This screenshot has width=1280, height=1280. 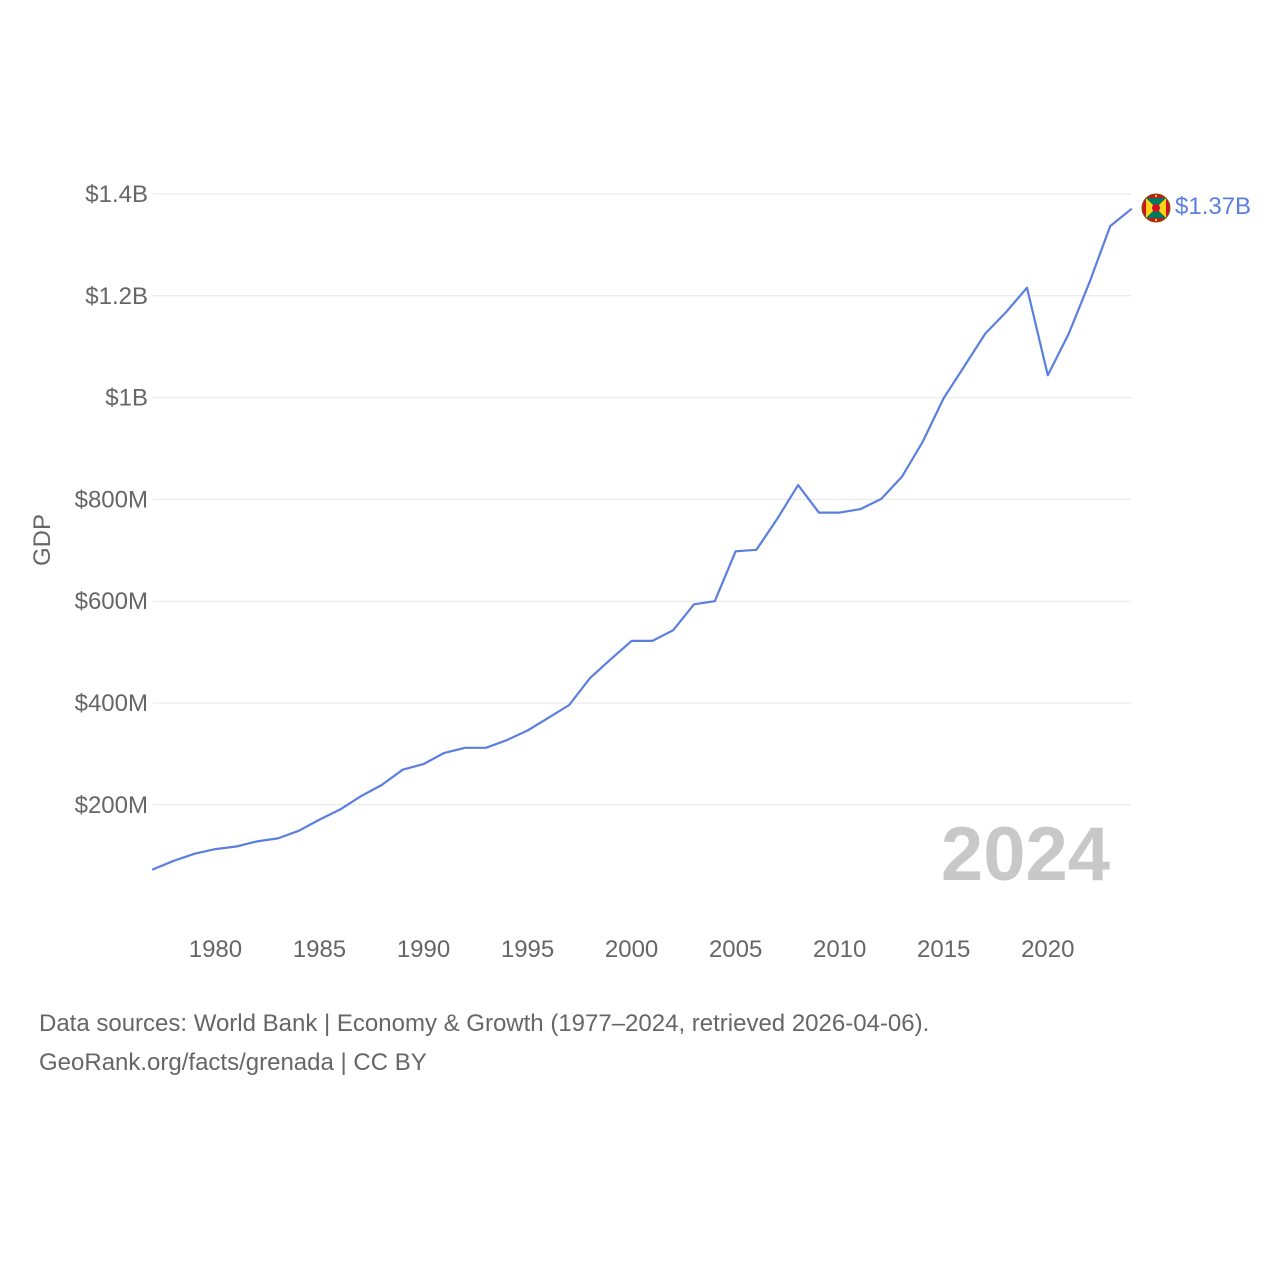 I want to click on attribution-link: GeoRank.org/facts/grenada | CC BY, so click(x=233, y=1062).